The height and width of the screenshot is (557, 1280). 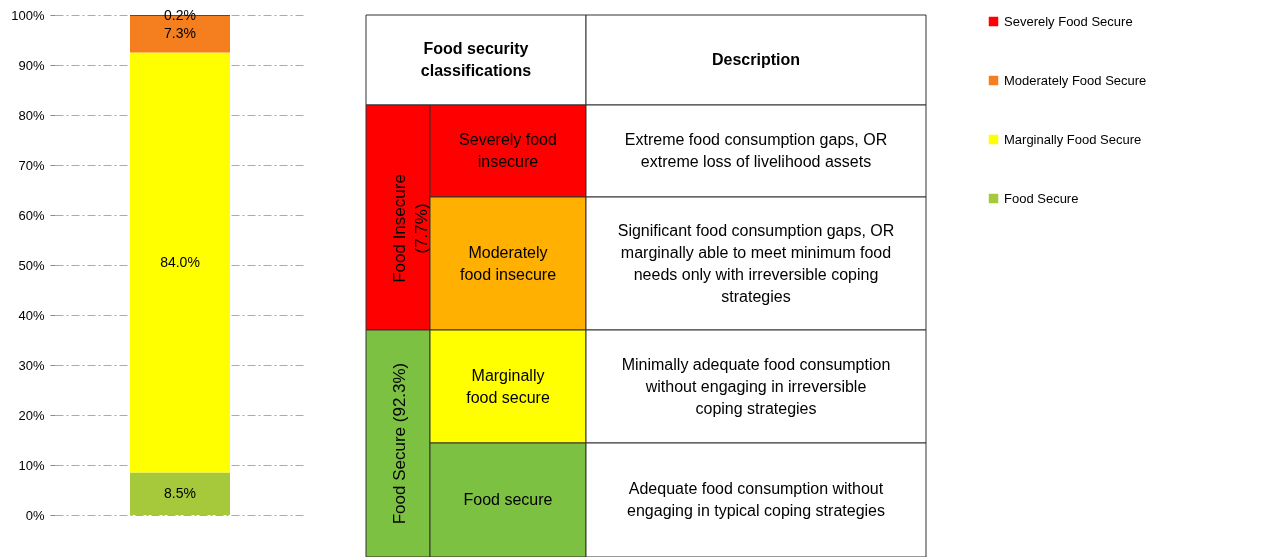 I want to click on text: Food Insecure (7.7%), so click(x=410, y=228).